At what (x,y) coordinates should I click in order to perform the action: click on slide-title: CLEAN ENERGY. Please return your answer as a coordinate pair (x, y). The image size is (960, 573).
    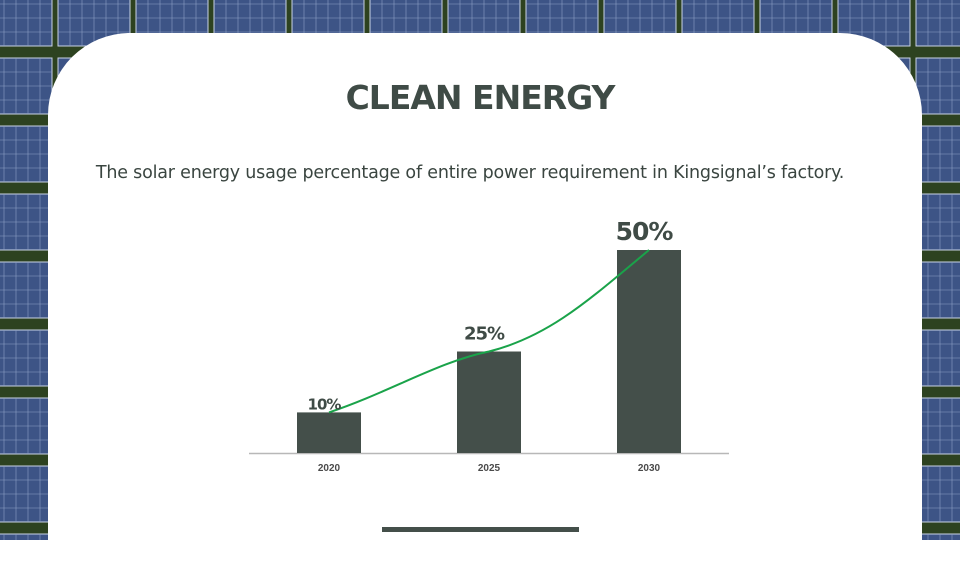
    Looking at the image, I should click on (480, 97).